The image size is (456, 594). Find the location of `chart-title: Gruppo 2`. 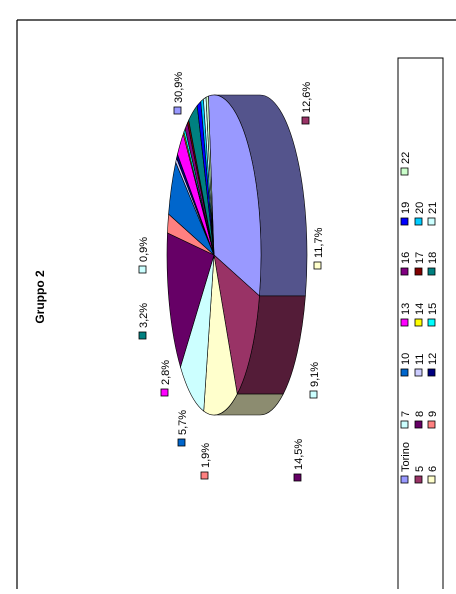

chart-title: Gruppo 2 is located at coordinates (40, 297).